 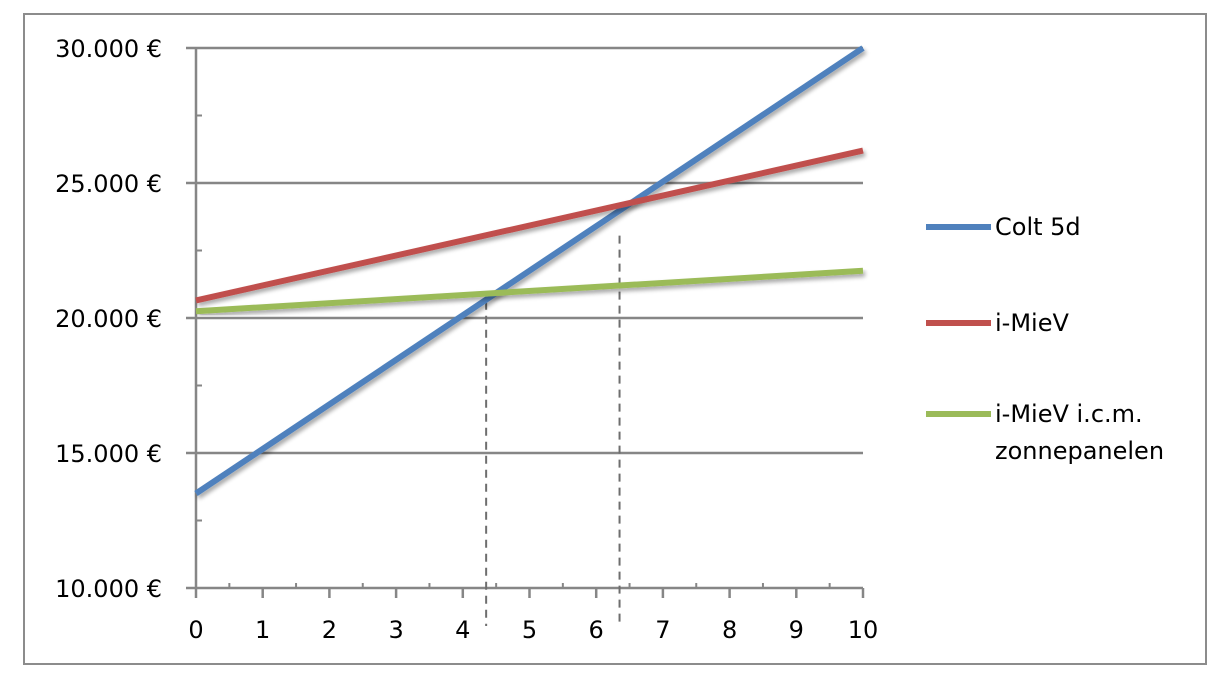 I want to click on legend: Colt 5d i-MieV i-MieV i.c.m. zonnepanelen, so click(x=1045, y=339).